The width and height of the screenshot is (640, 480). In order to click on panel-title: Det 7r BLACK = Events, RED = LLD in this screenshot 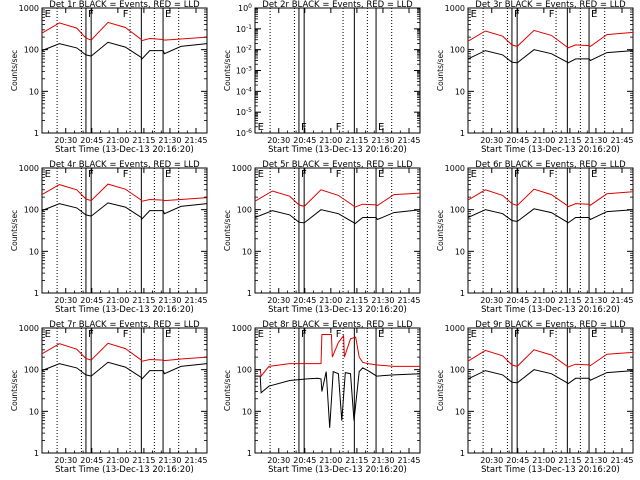, I will do `click(124, 325)`.